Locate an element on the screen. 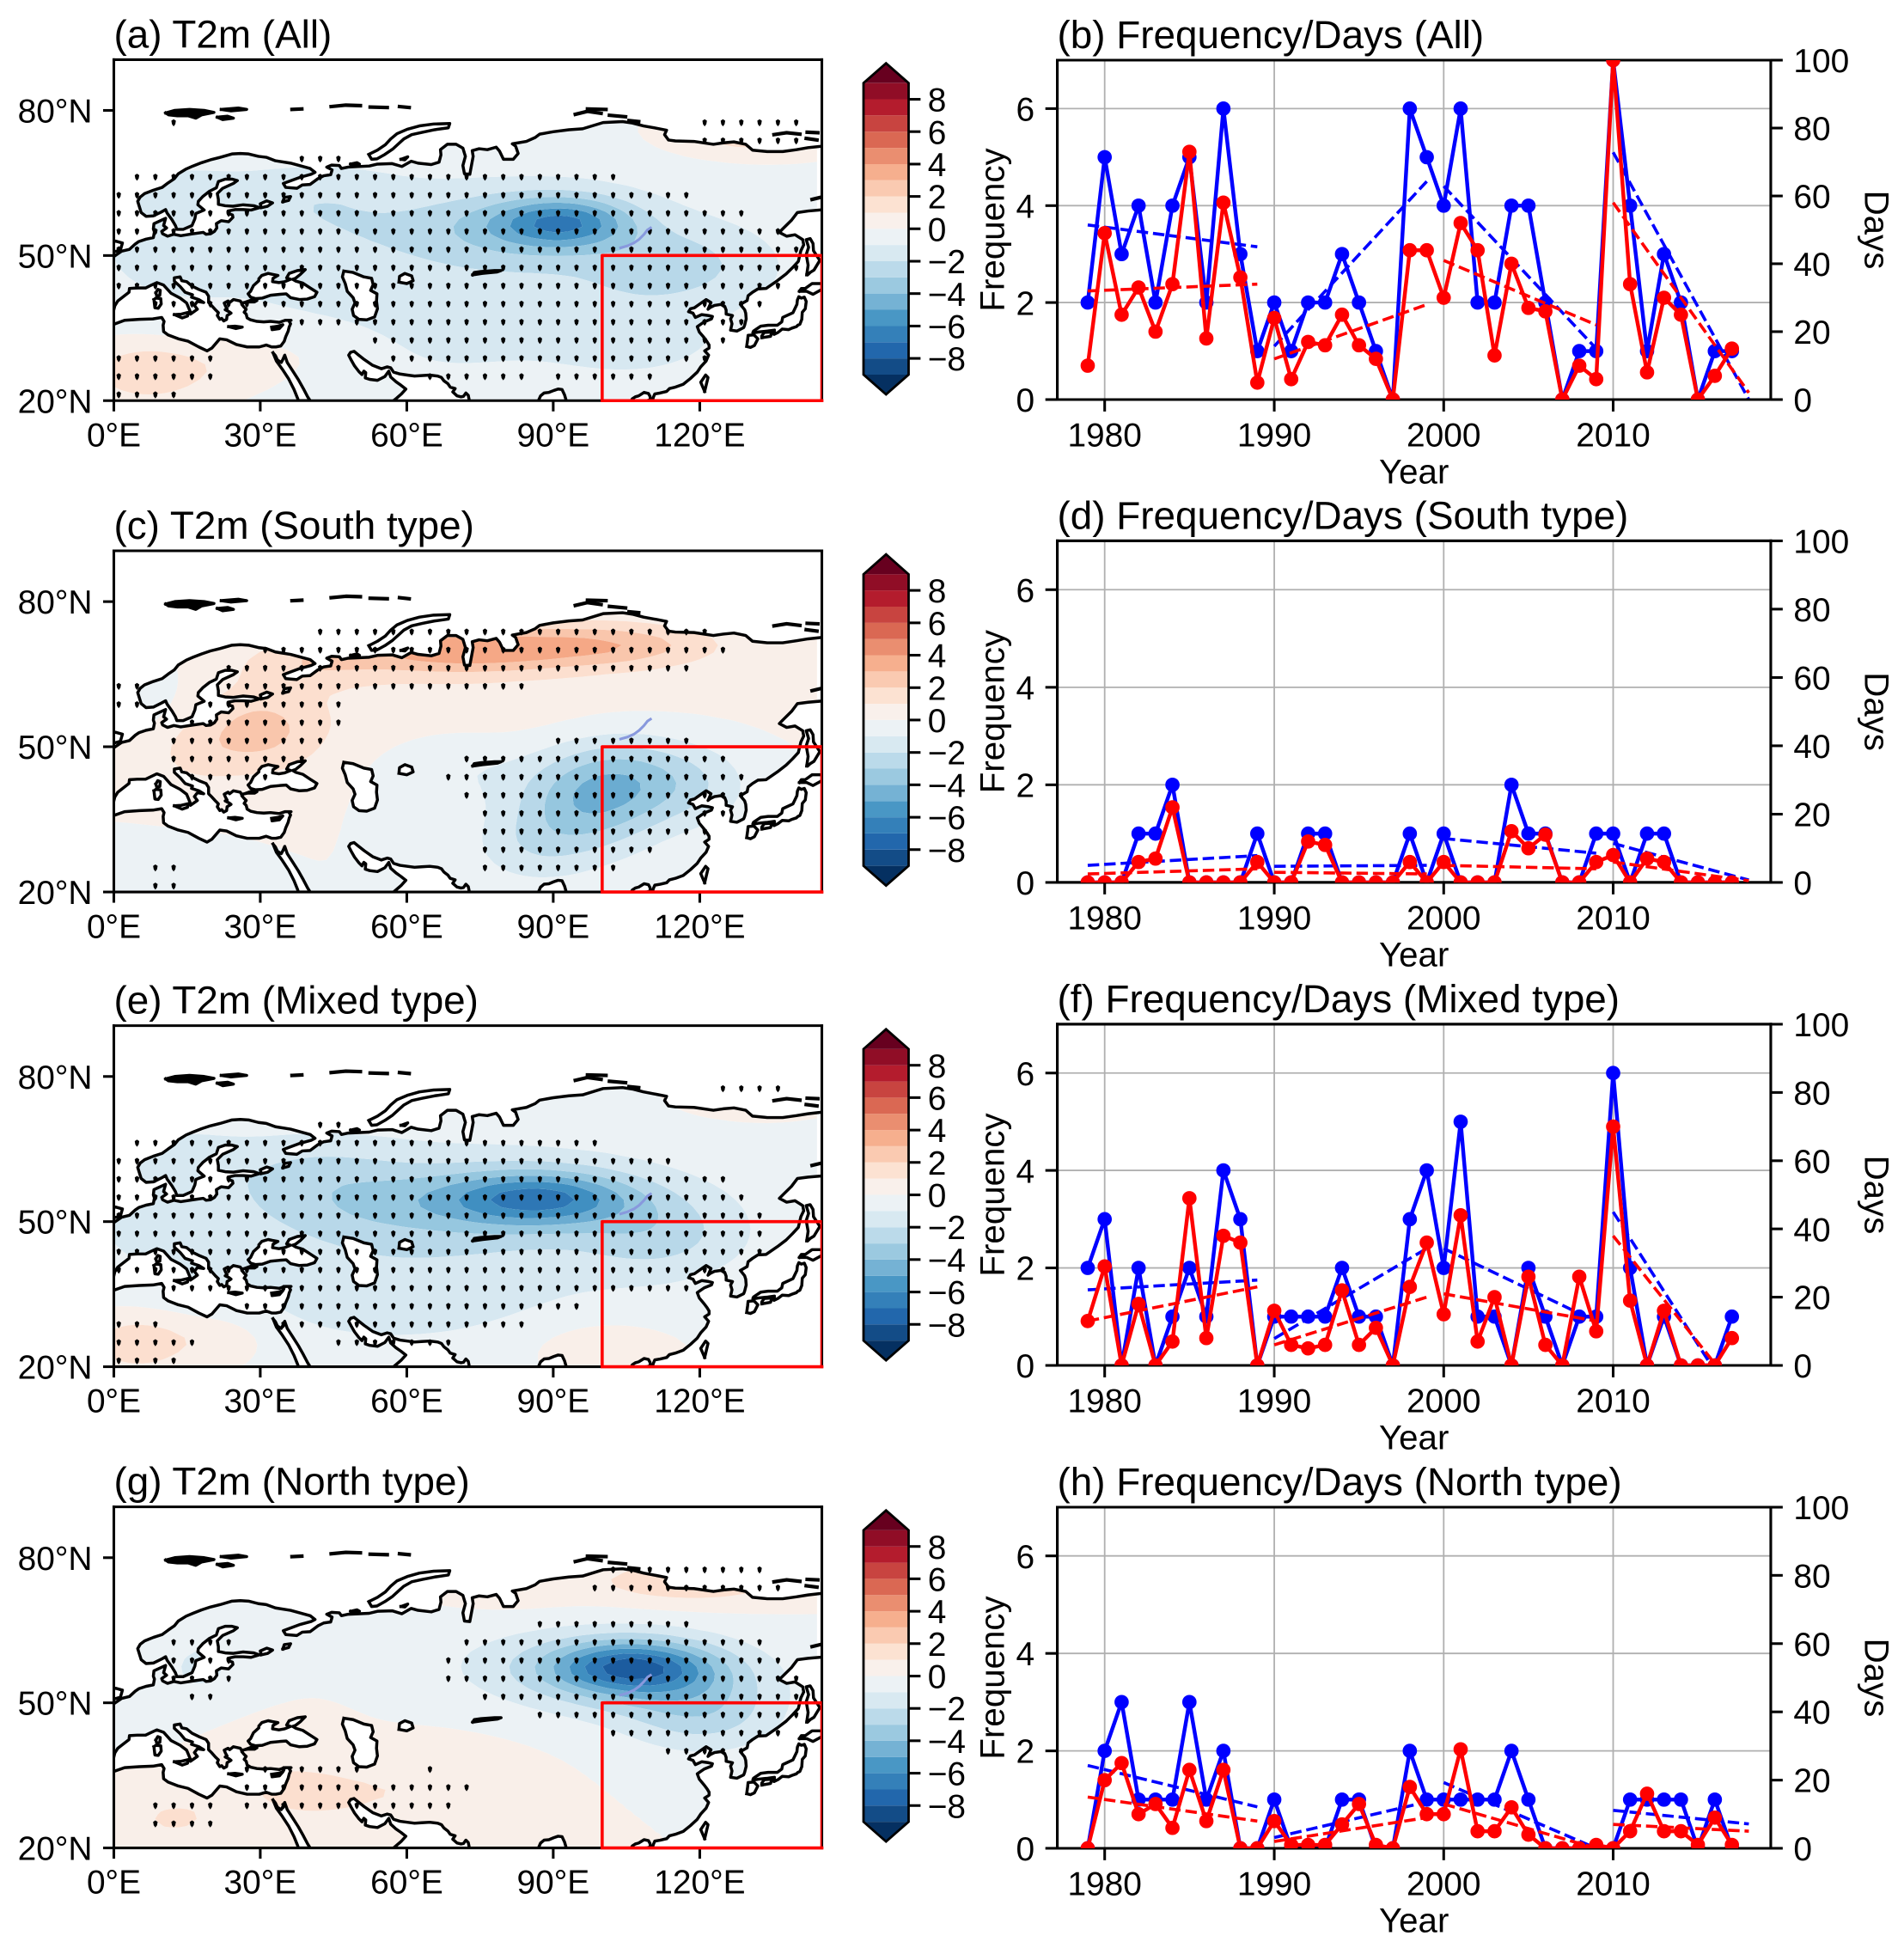 The image size is (1904, 1954). svg-text:(f) Frequency/Days (Mixed type: (f) Frequency/Days (Mixed type) is located at coordinates (1339, 999).